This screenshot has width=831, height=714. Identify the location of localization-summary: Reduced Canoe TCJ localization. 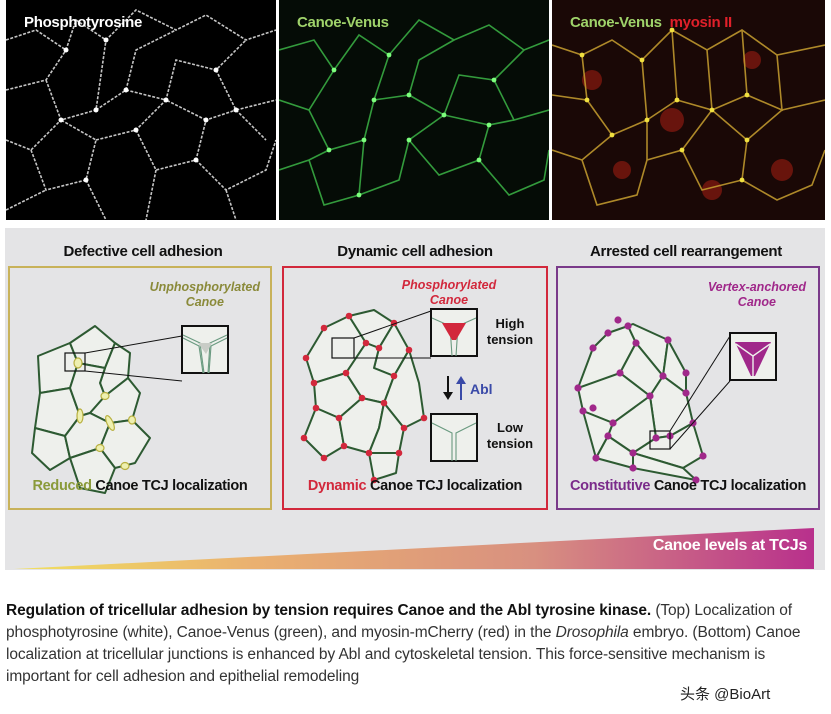
(140, 486).